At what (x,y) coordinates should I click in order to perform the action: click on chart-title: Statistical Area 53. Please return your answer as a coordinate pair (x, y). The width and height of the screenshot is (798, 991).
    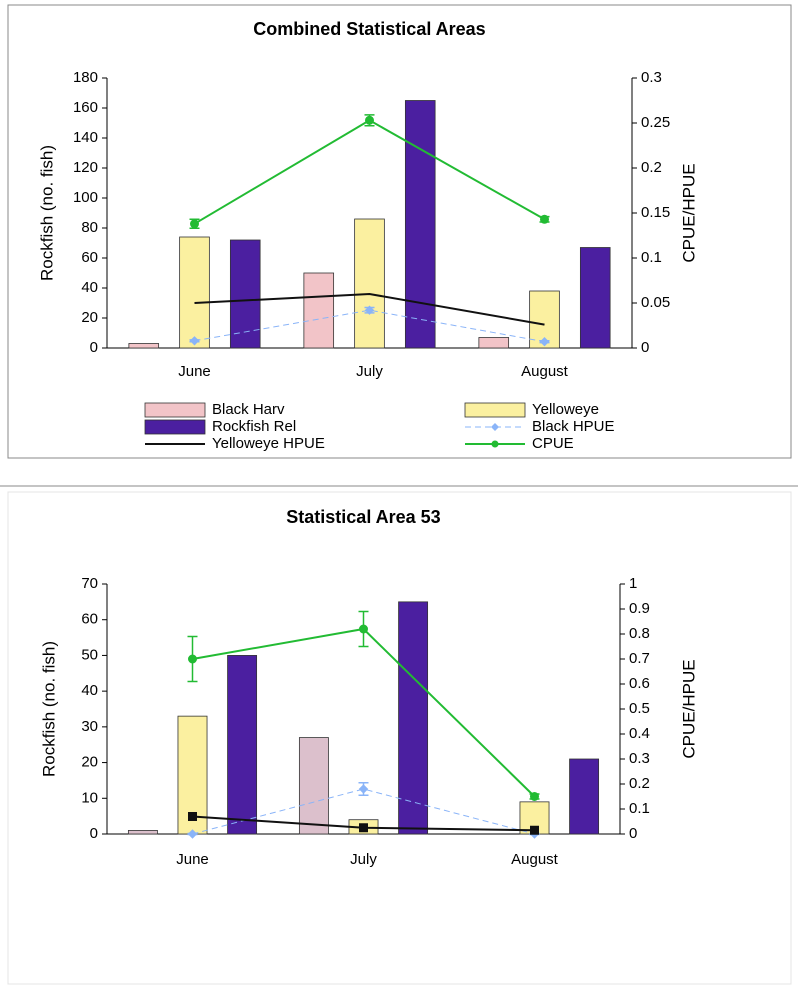
    Looking at the image, I should click on (363, 517).